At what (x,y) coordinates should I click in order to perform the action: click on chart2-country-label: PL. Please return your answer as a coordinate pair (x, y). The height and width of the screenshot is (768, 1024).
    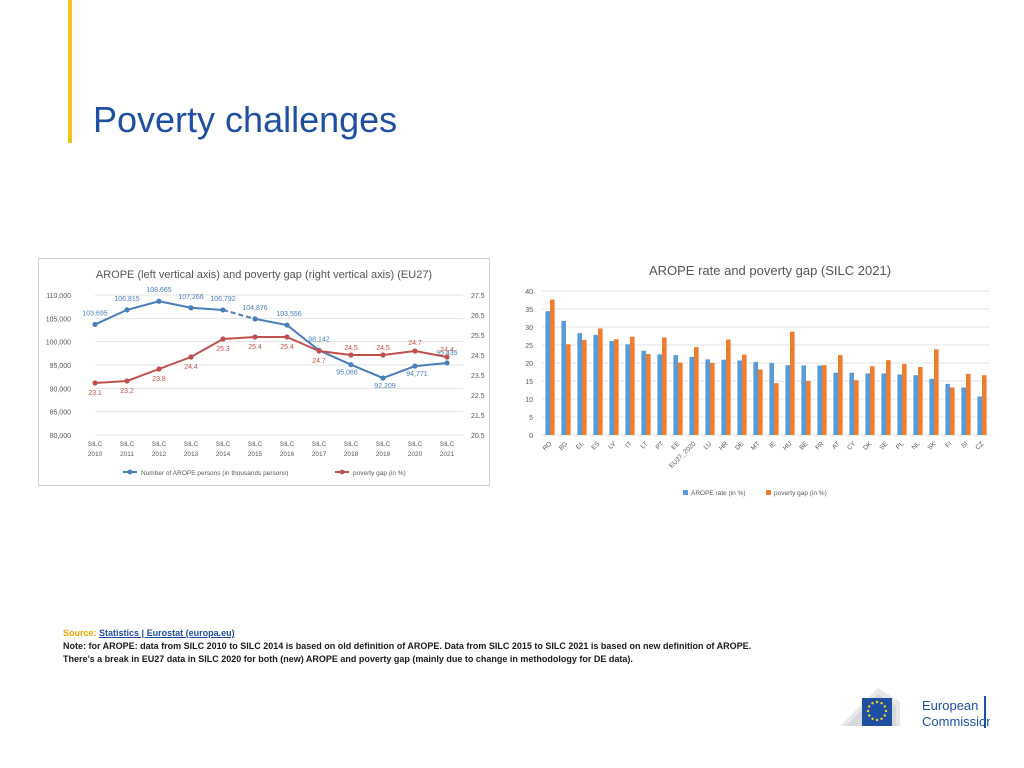
    Looking at the image, I should click on (900, 445).